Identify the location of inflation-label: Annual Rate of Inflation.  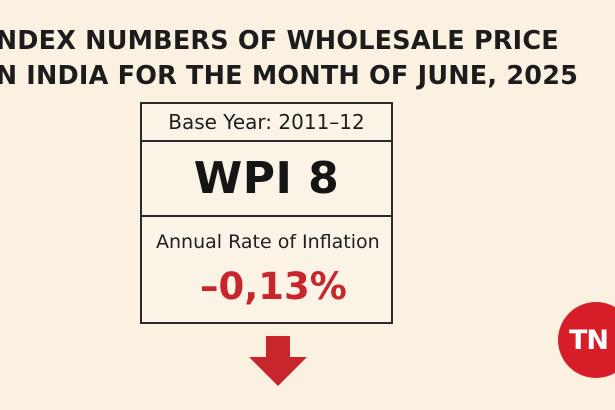
(268, 242).